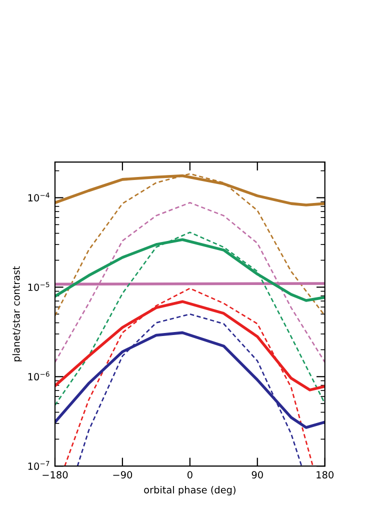 Image resolution: width=390 pixels, height=505 pixels. I want to click on y-tick-label: 10$^{−5}$, so click(39, 286).